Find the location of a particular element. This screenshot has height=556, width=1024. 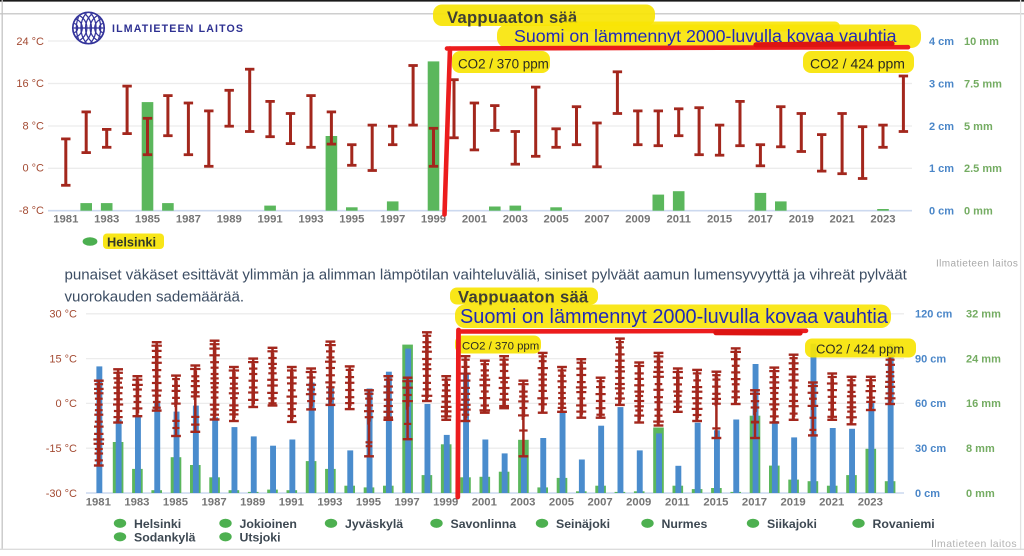

svg-text: Siikajoki is located at coordinates (792, 524).